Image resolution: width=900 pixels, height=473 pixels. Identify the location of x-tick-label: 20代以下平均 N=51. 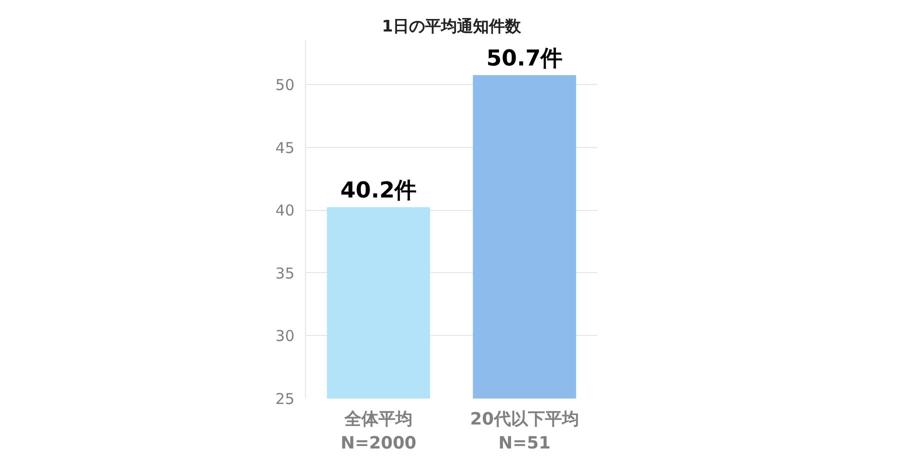
(524, 432).